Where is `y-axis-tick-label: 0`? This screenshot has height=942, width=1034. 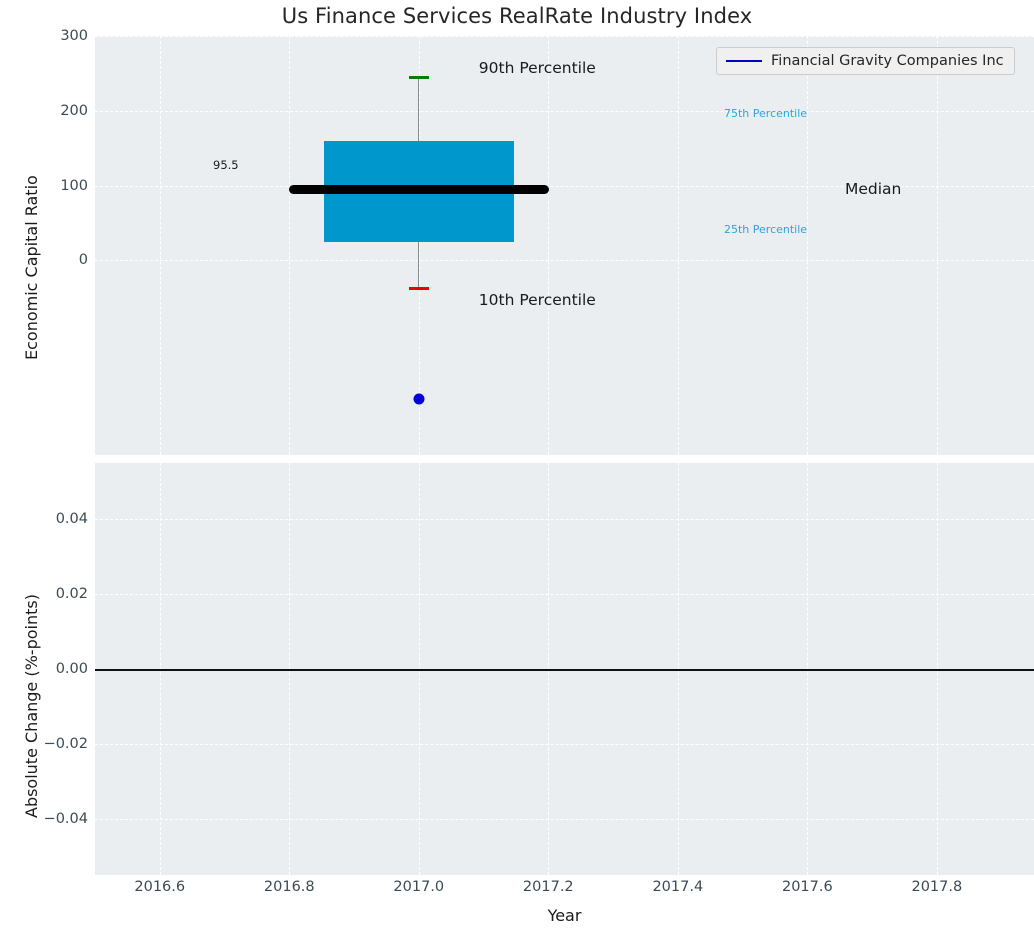
y-axis-tick-label: 0 is located at coordinates (83, 260).